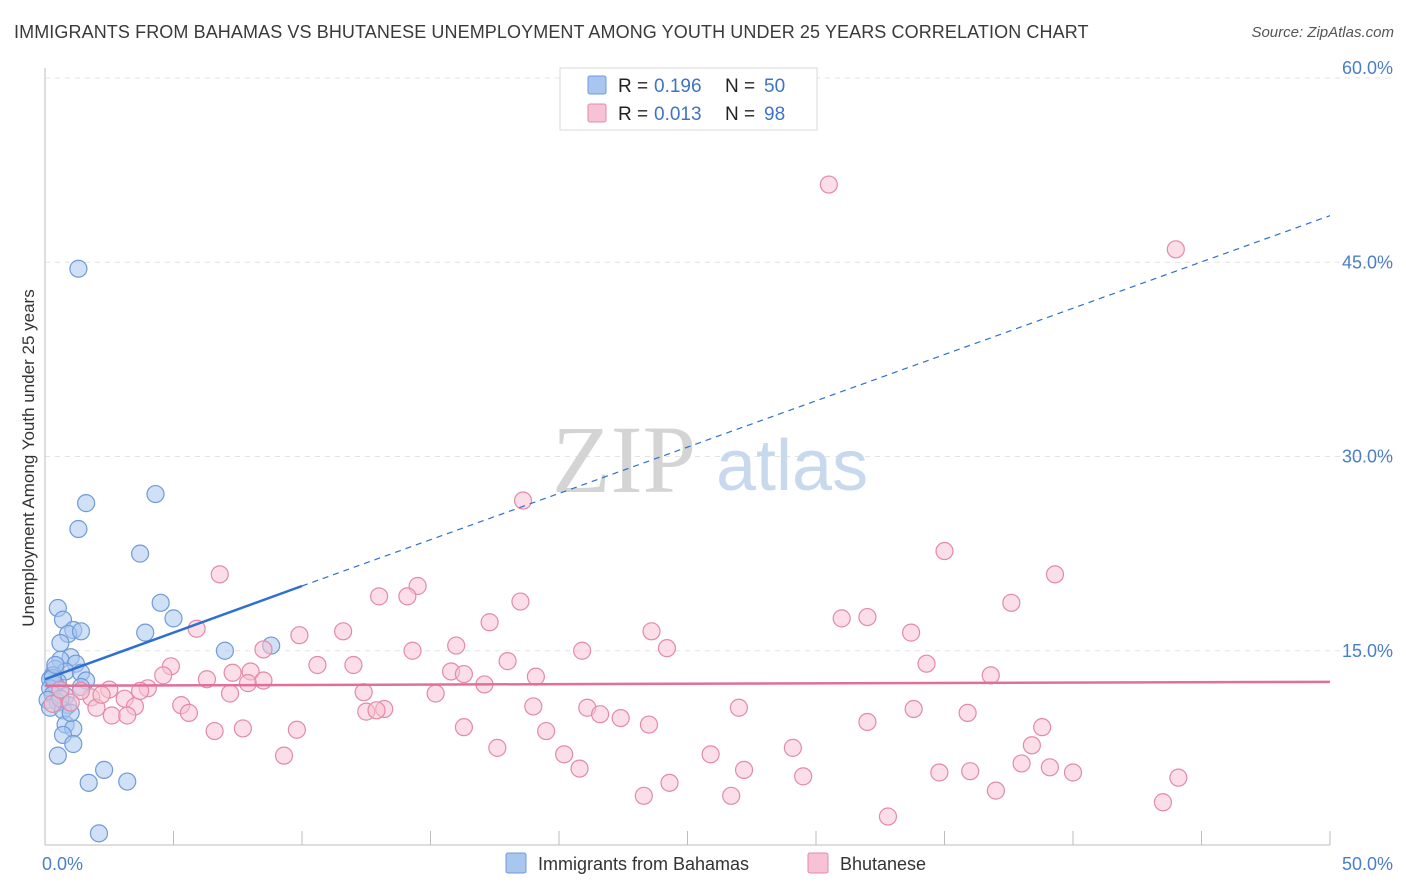  Describe the element at coordinates (1367, 457) in the screenshot. I see `y-tick-label: 30.0%` at that location.